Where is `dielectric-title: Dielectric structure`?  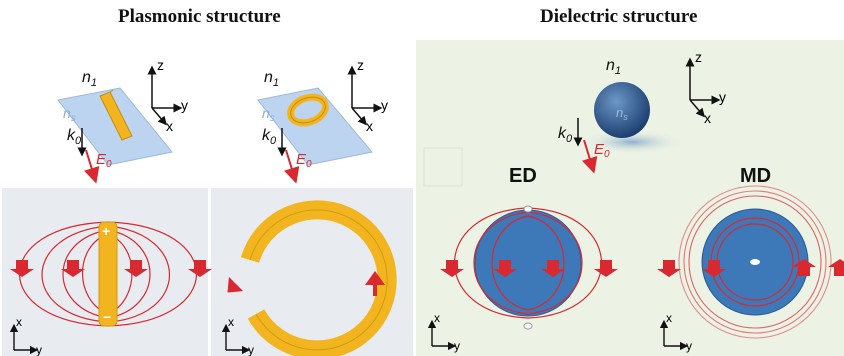 dielectric-title: Dielectric structure is located at coordinates (619, 16).